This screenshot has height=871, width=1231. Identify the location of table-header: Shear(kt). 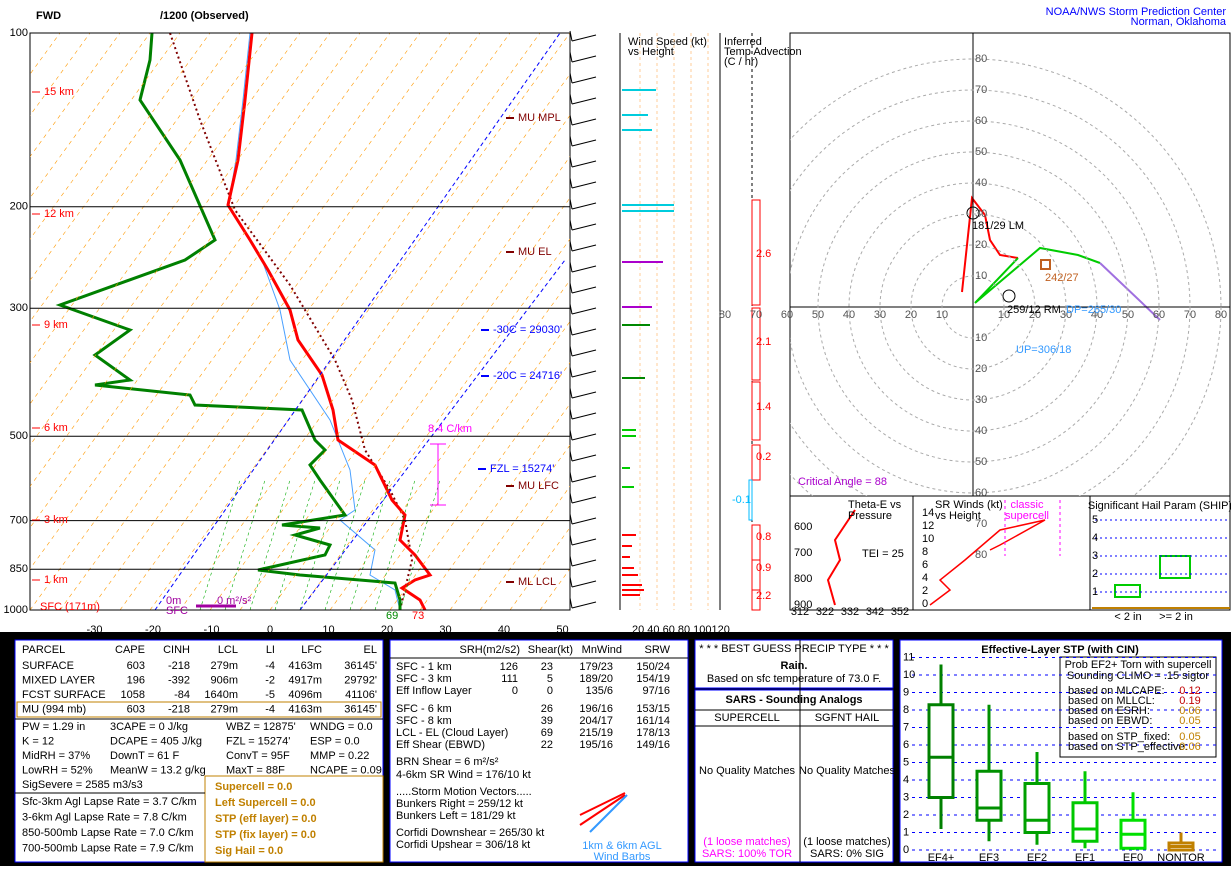
(550, 650).